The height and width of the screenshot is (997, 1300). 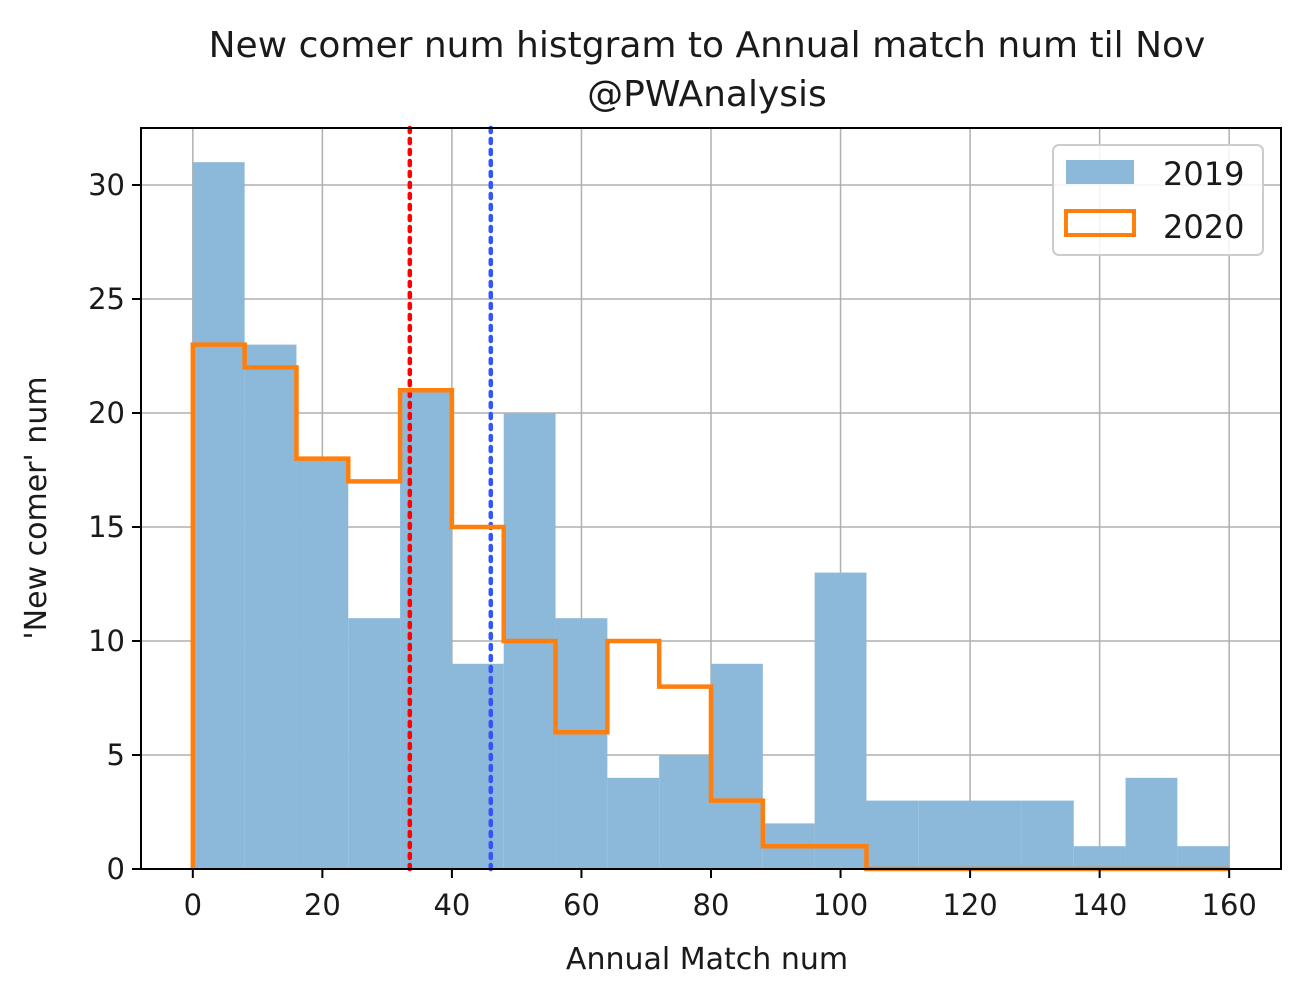 What do you see at coordinates (707, 959) in the screenshot?
I see `x-axis-label: Annual Match num` at bounding box center [707, 959].